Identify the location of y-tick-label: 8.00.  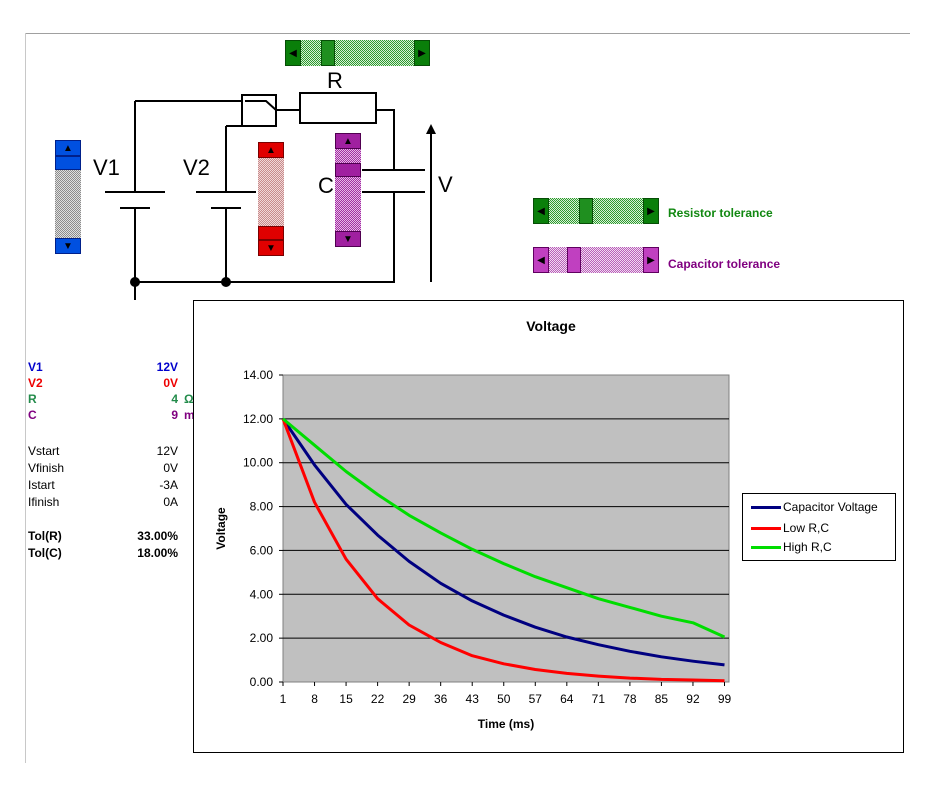
(262, 507).